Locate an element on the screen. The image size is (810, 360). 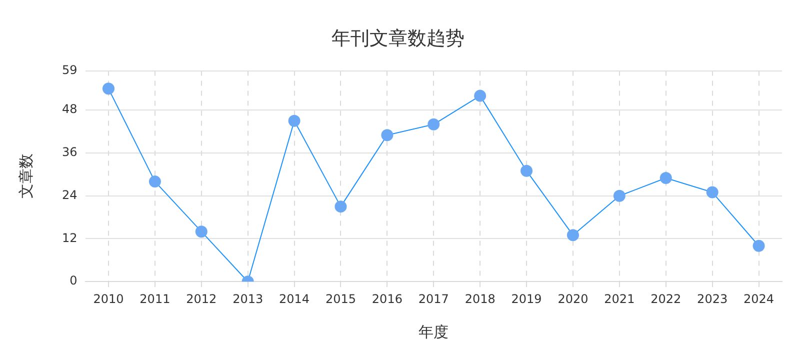
x-tick-label: 2015 is located at coordinates (340, 299).